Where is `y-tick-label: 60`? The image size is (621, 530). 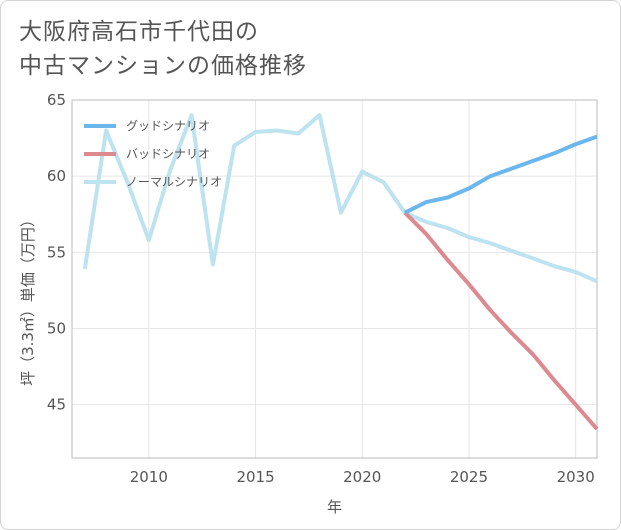
y-tick-label: 60 is located at coordinates (56, 176).